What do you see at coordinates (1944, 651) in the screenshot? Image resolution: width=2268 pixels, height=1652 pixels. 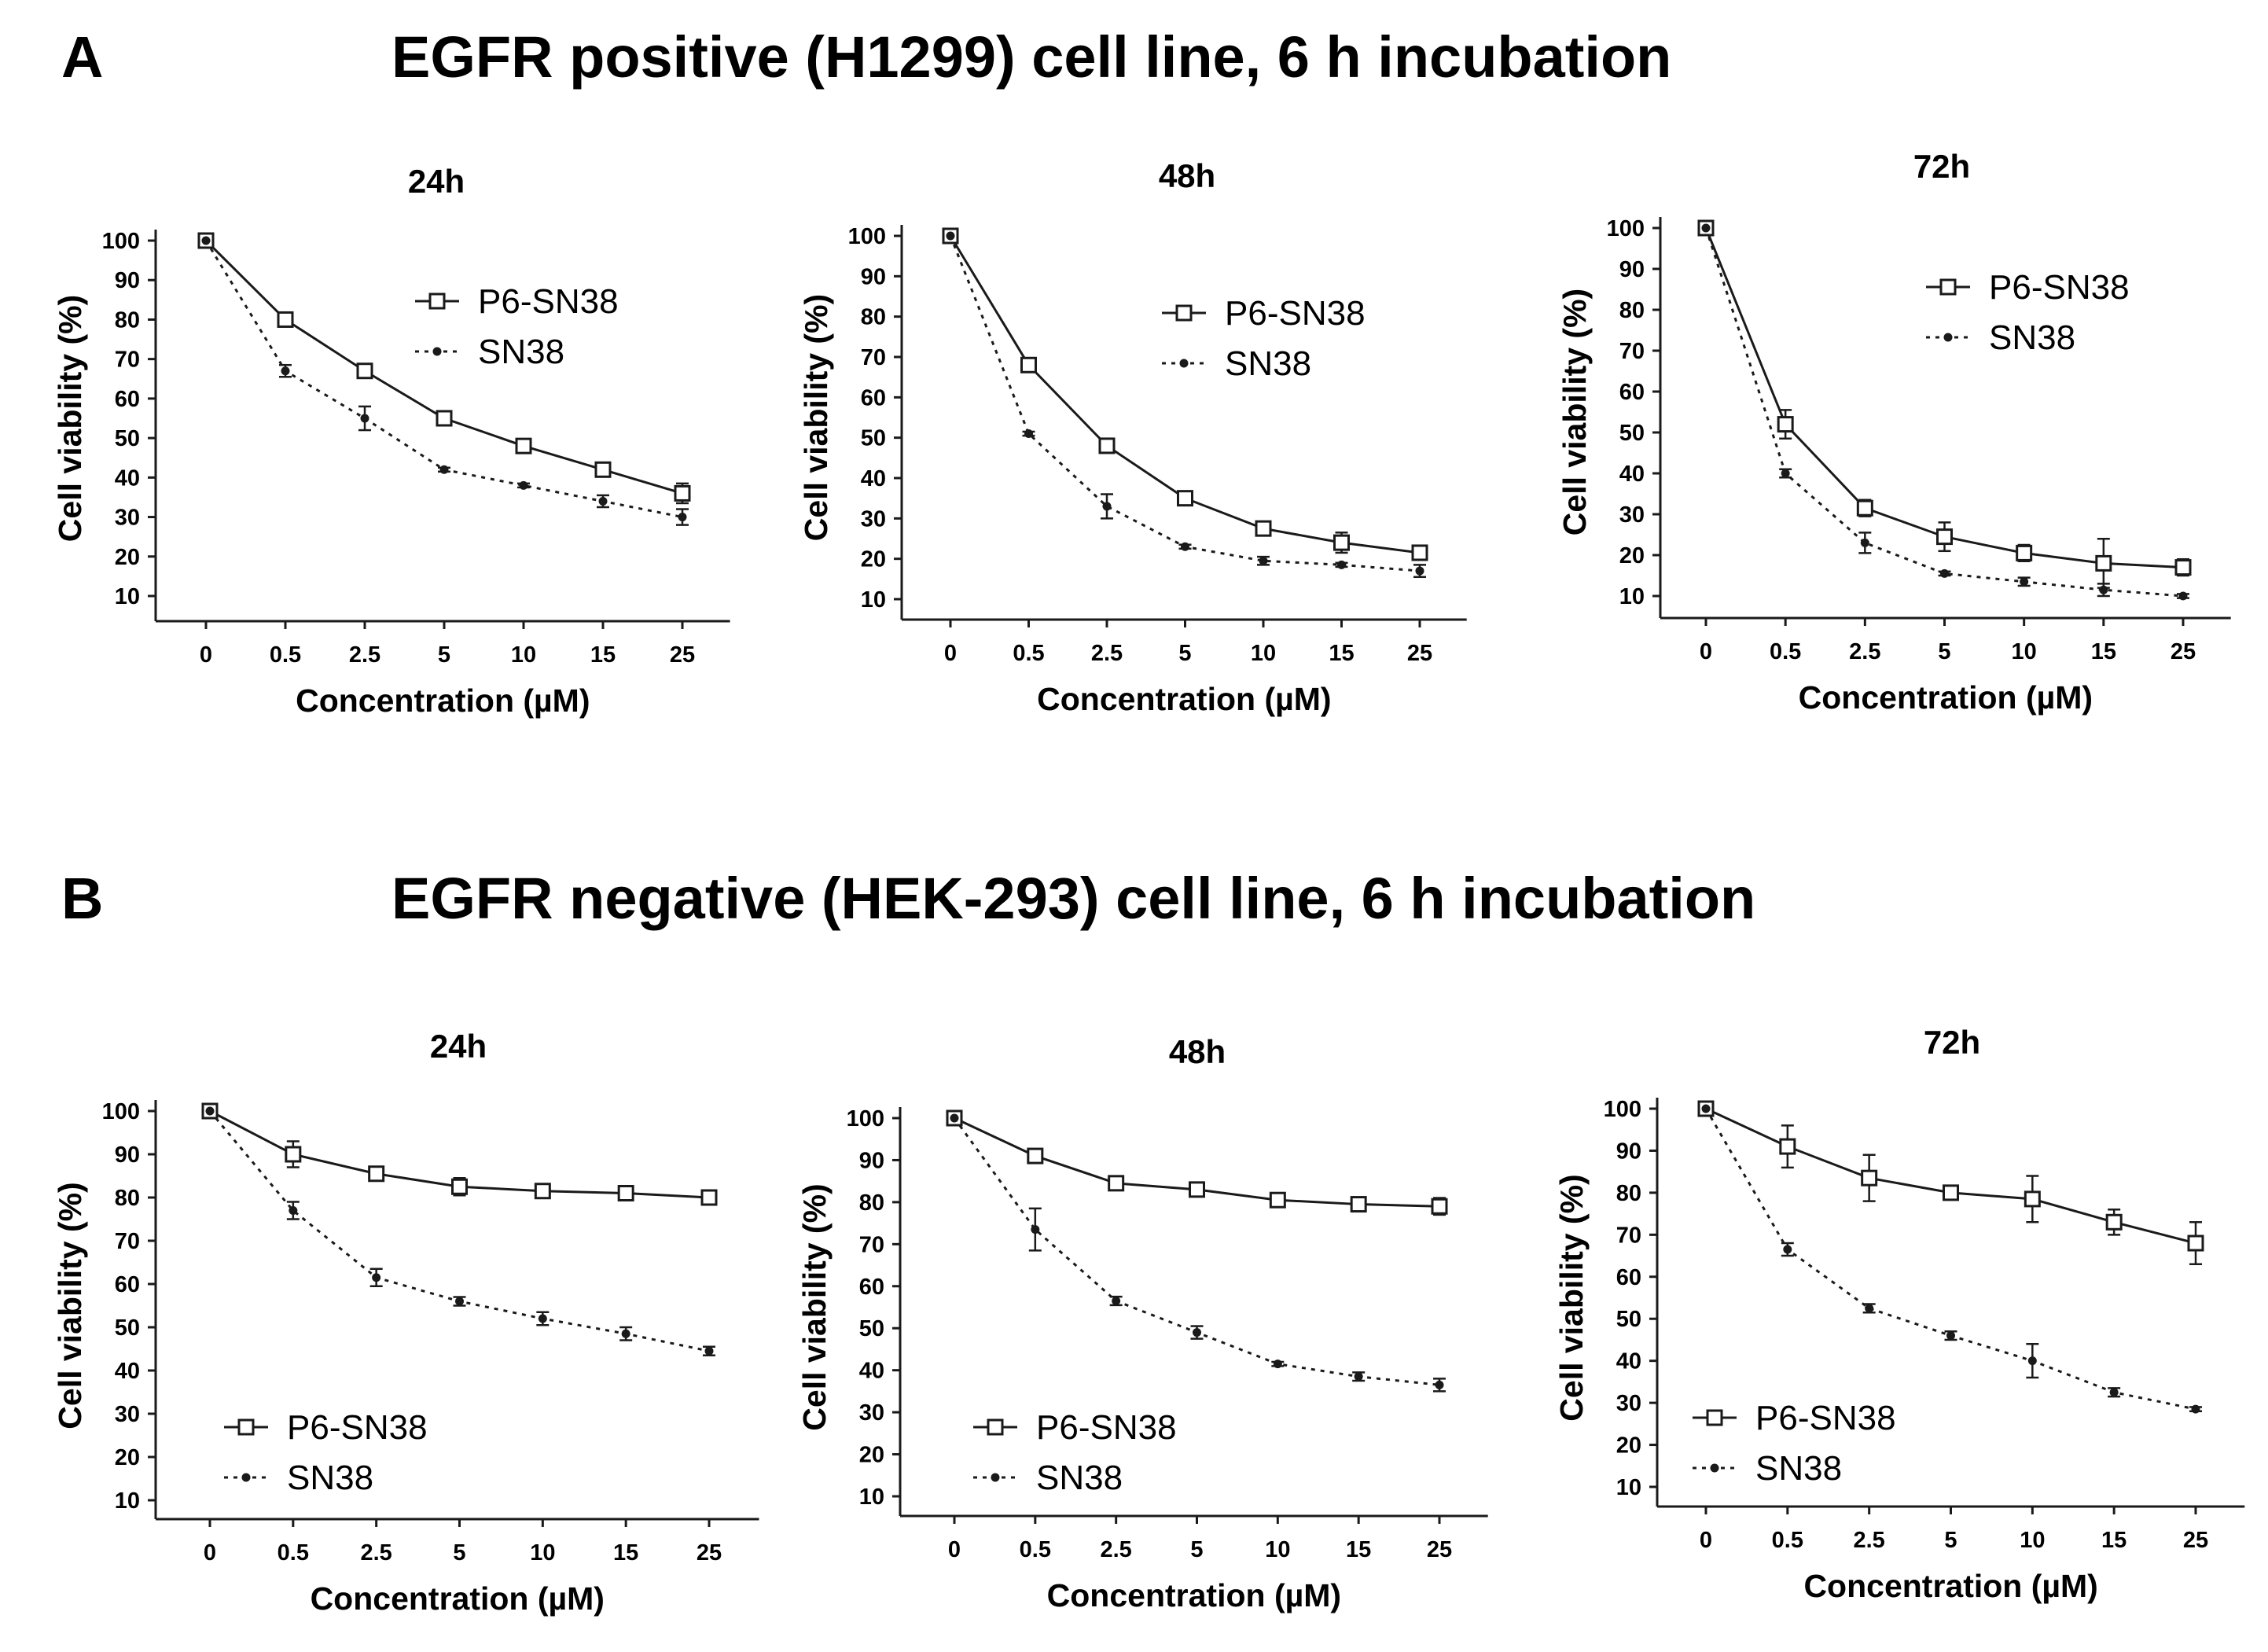 I see `x-tick-label: 5` at bounding box center [1944, 651].